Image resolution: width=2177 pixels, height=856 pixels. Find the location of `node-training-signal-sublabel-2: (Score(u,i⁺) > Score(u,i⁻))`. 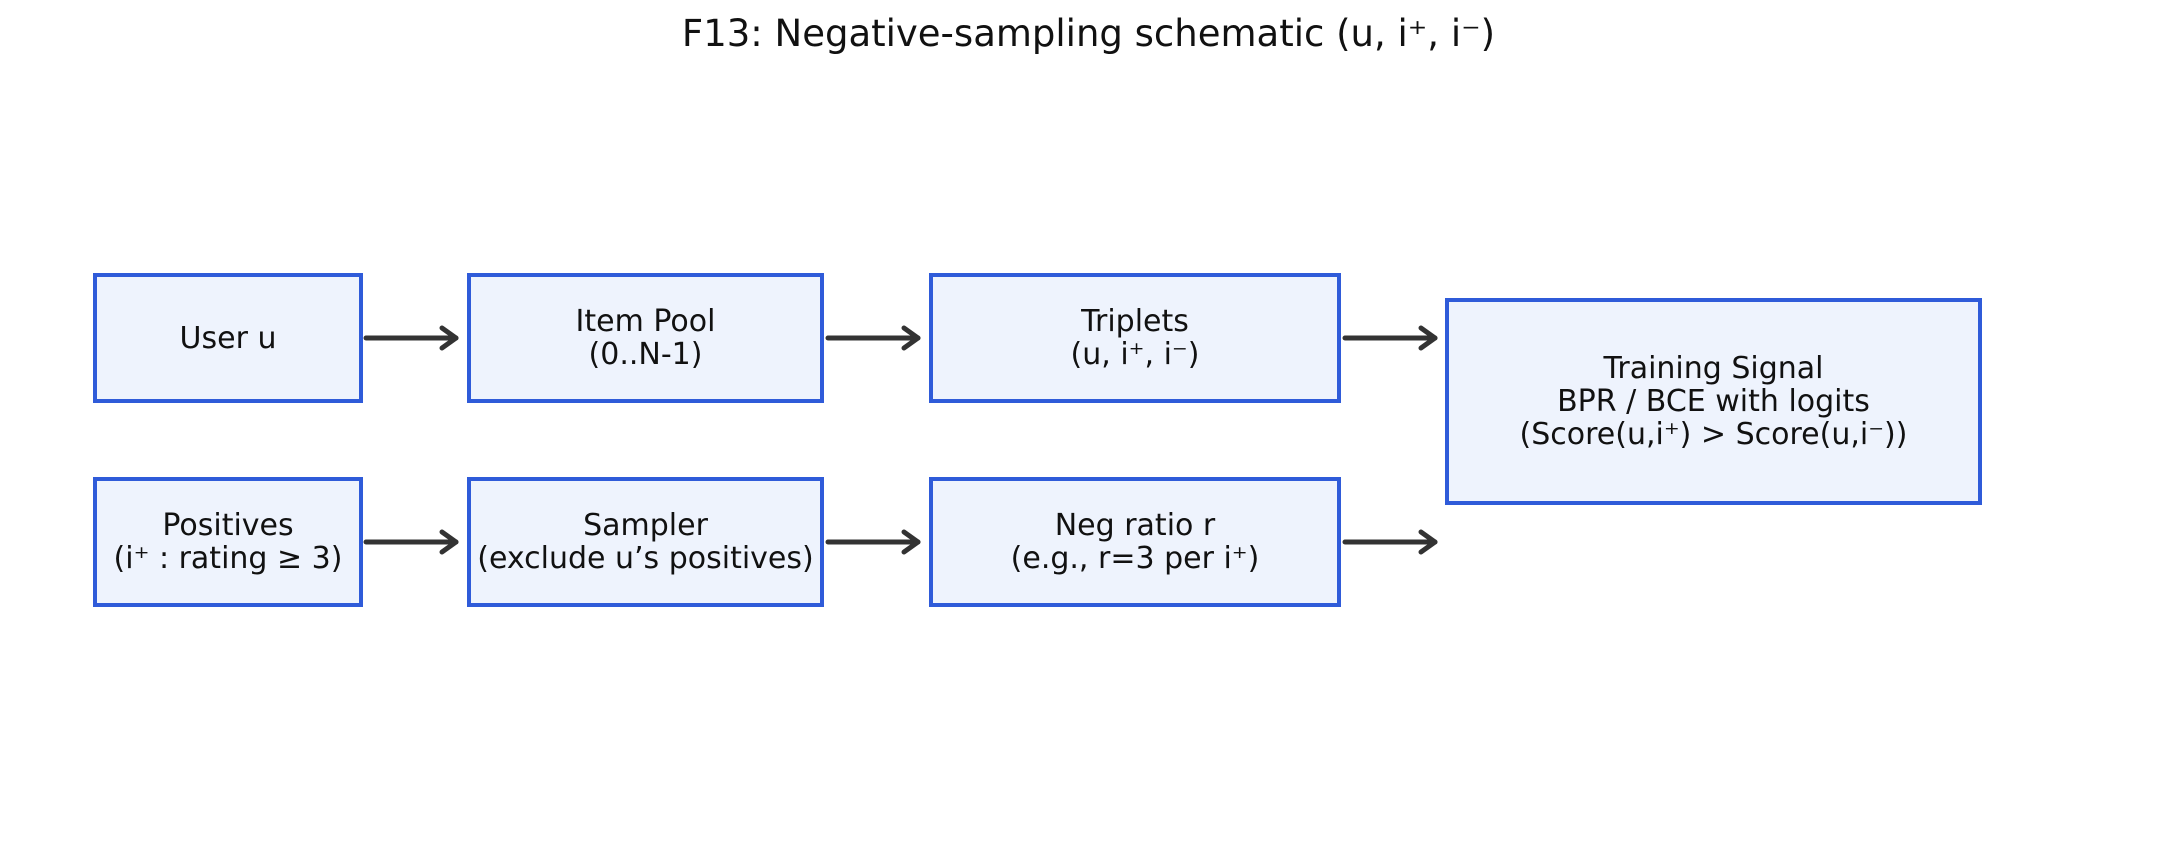

node-training-signal-sublabel-2: (Score(u,i⁺) > Score(u,i⁻)) is located at coordinates (1713, 434).